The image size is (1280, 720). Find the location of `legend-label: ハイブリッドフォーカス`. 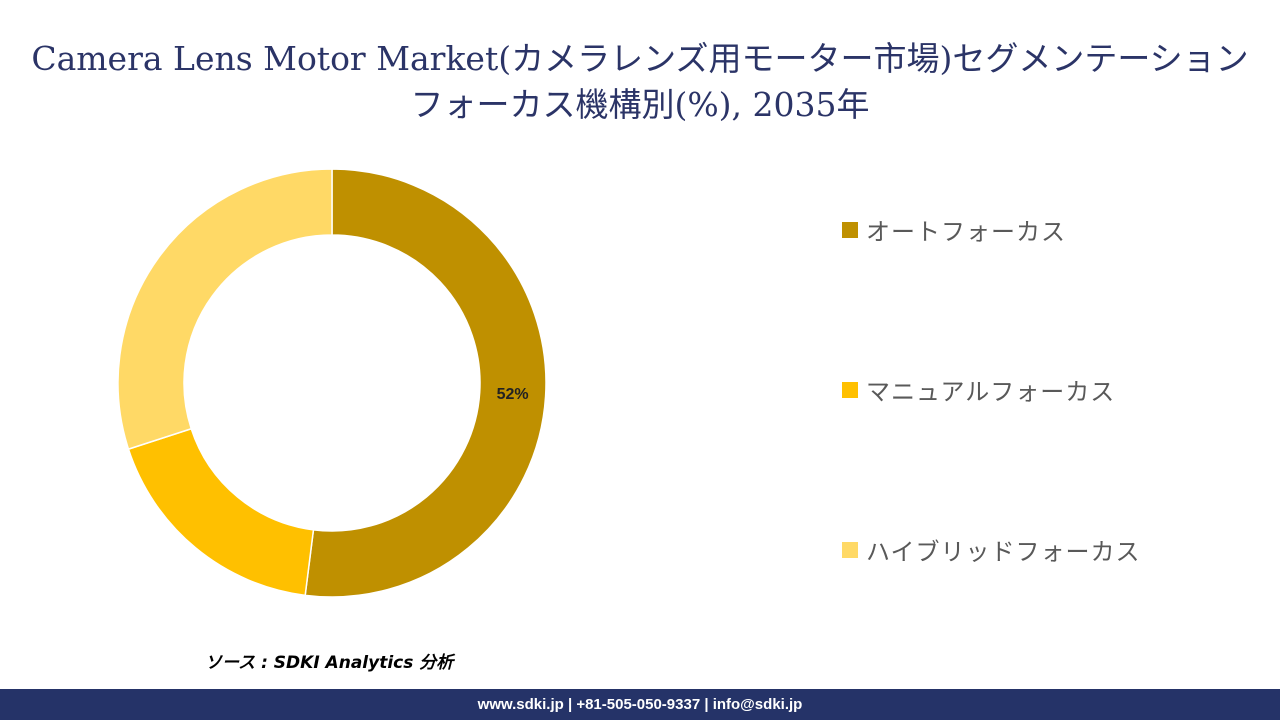

legend-label: ハイブリッドフォーカス is located at coordinates (1003, 552).